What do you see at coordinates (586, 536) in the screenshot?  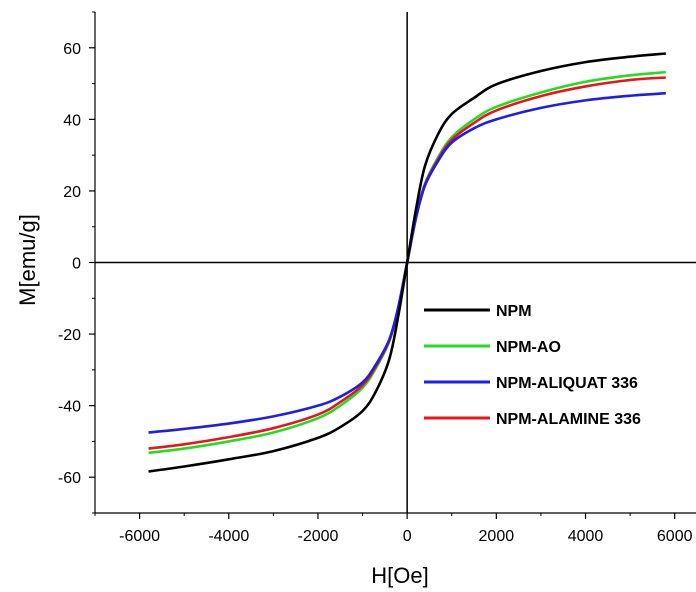 I see `x-tick-label: 4000` at bounding box center [586, 536].